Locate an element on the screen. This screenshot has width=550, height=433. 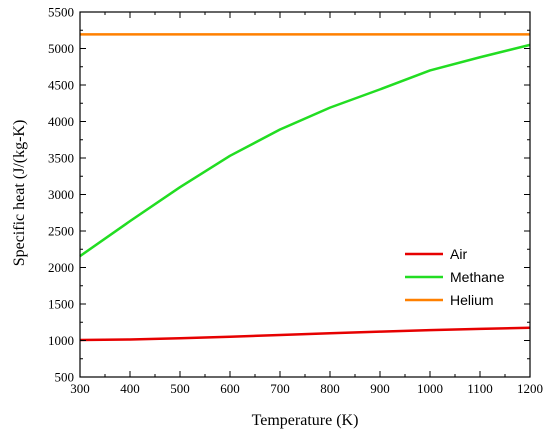
x-tick-label: 800 is located at coordinates (330, 388).